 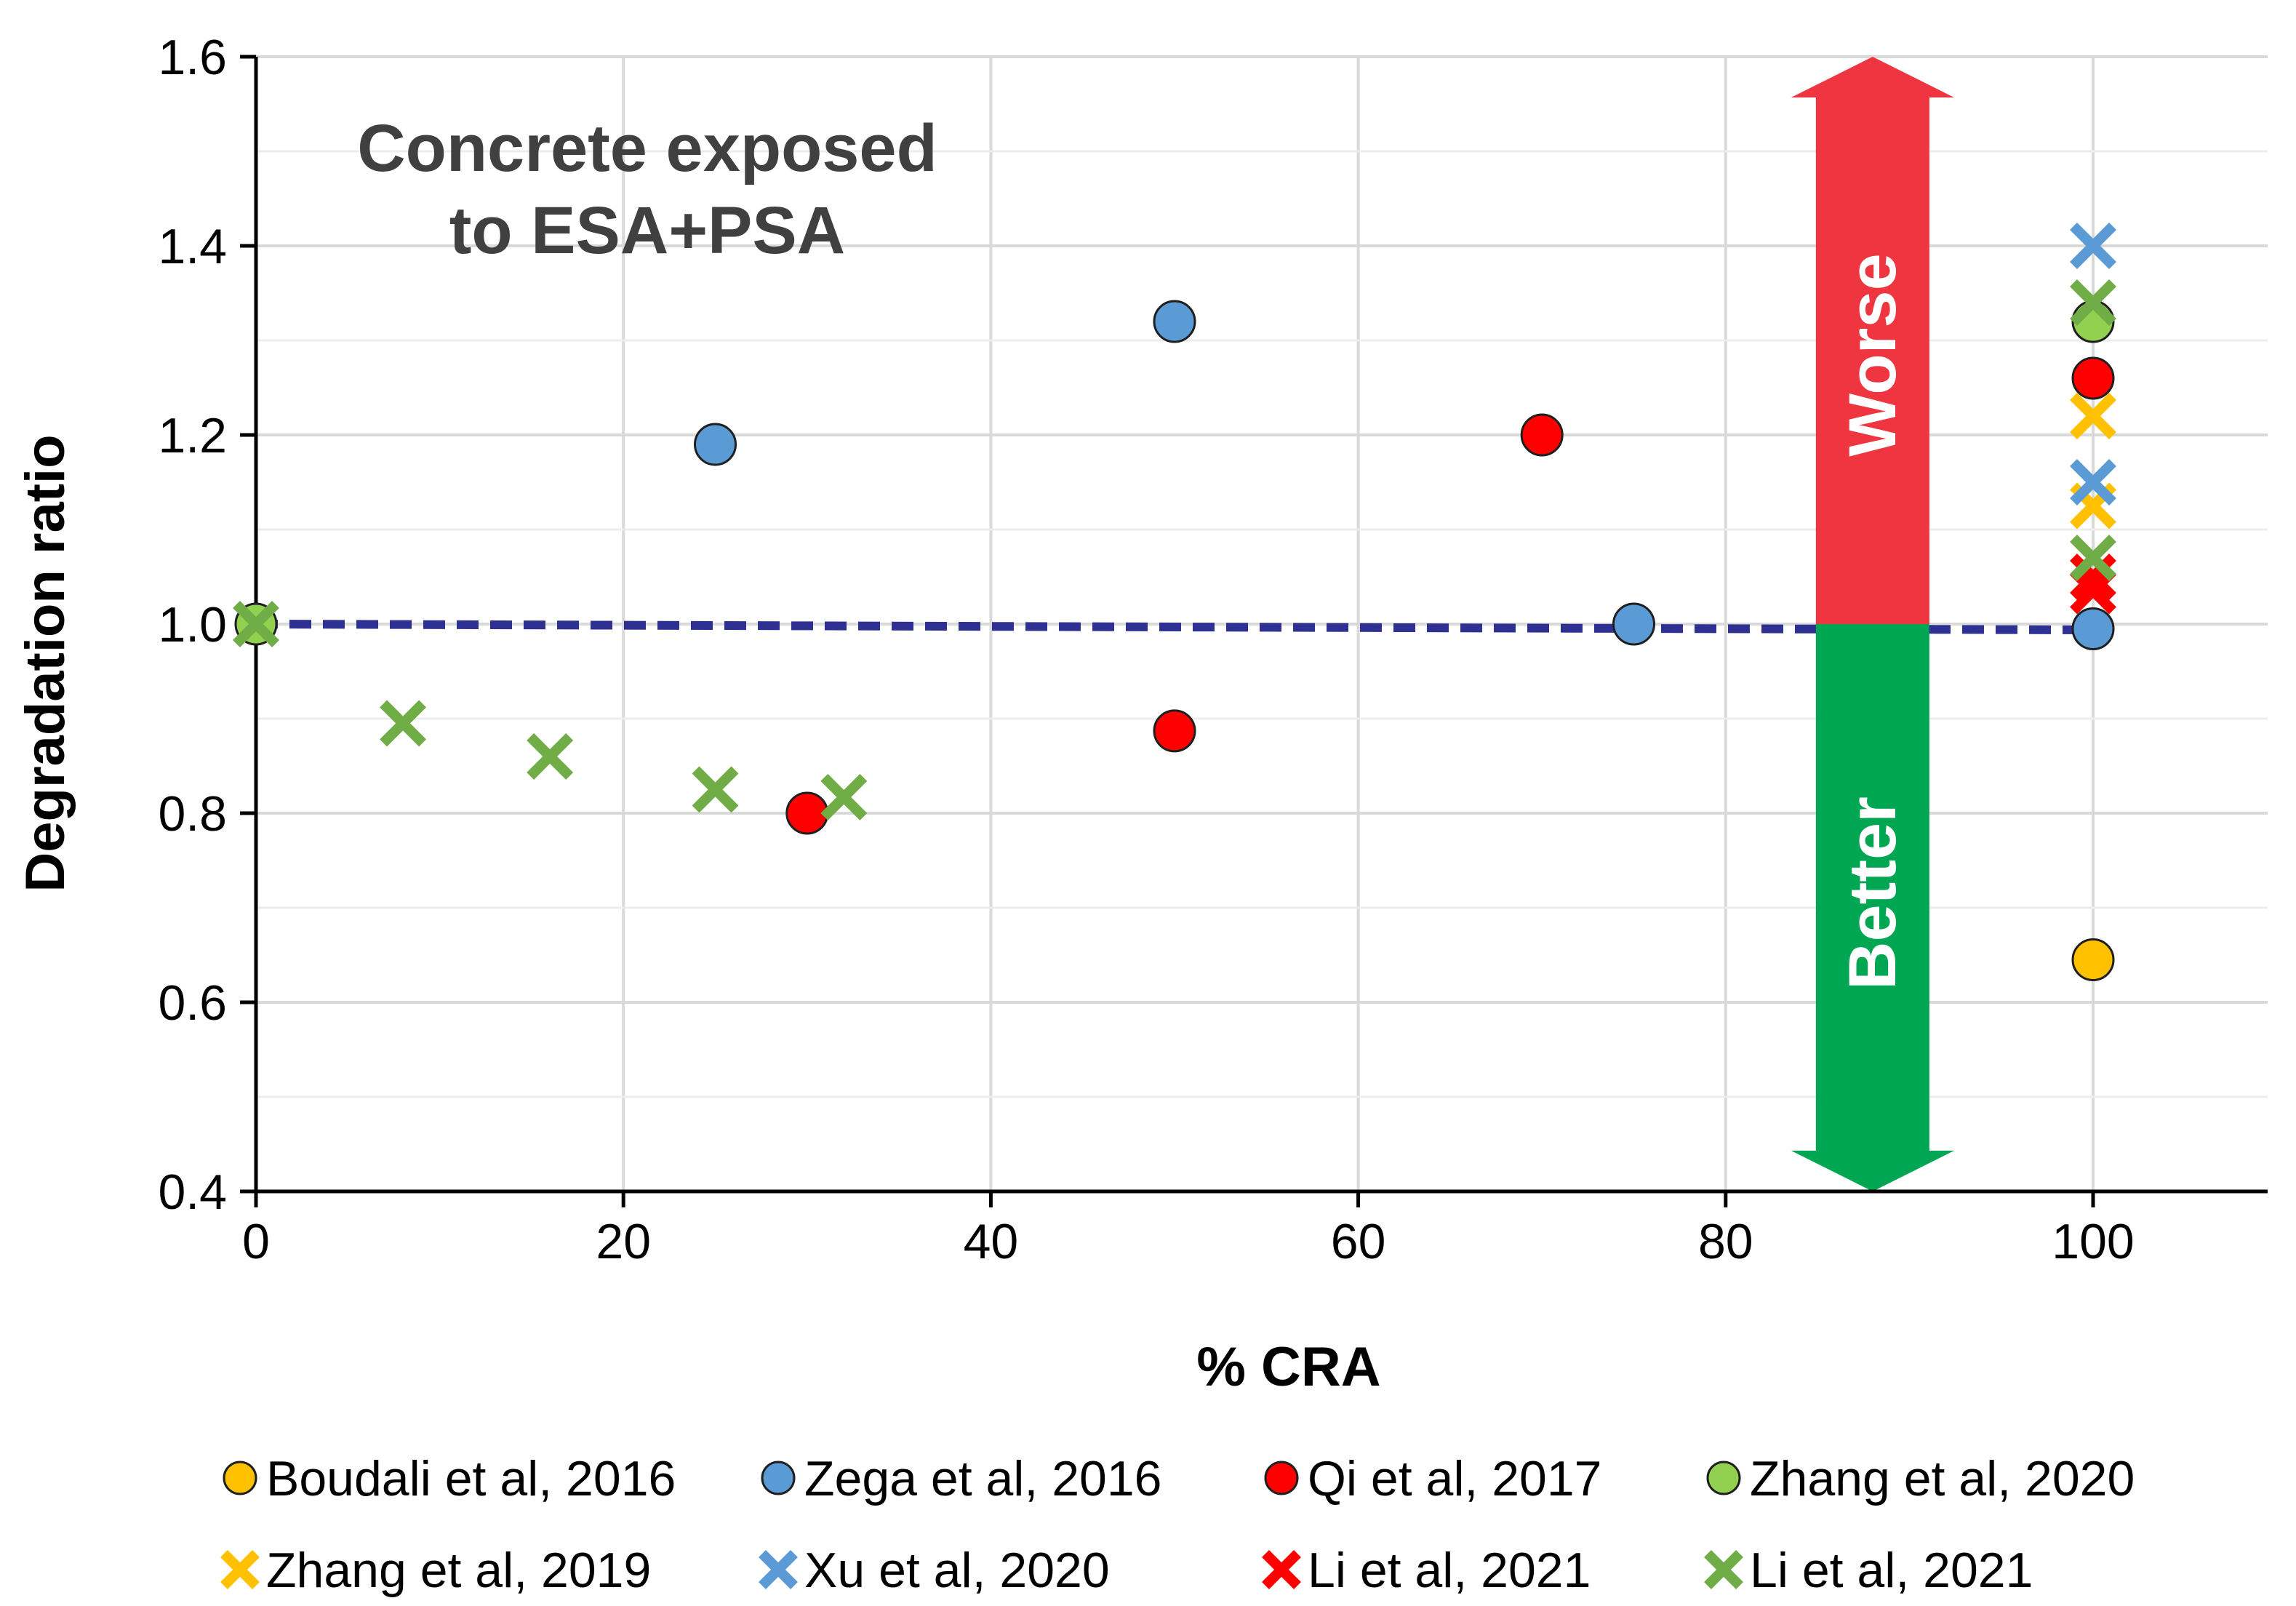 What do you see at coordinates (957, 1570) in the screenshot?
I see `legend-label: Xu et al, 2020` at bounding box center [957, 1570].